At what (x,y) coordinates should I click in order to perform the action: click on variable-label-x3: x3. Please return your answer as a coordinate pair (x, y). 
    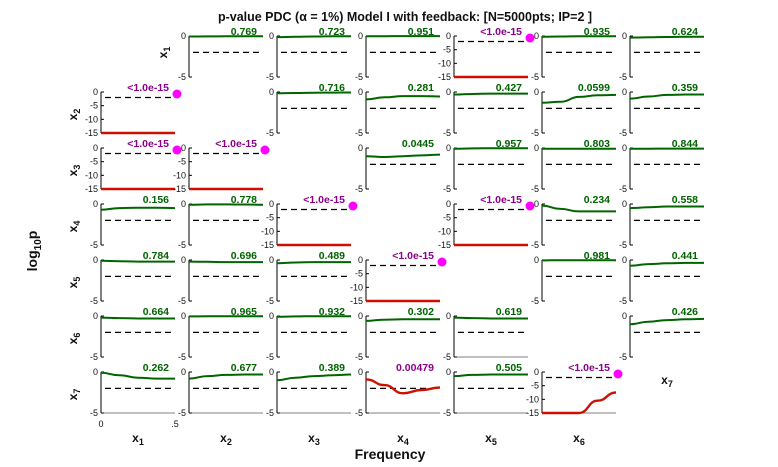
    Looking at the image, I should click on (74, 171).